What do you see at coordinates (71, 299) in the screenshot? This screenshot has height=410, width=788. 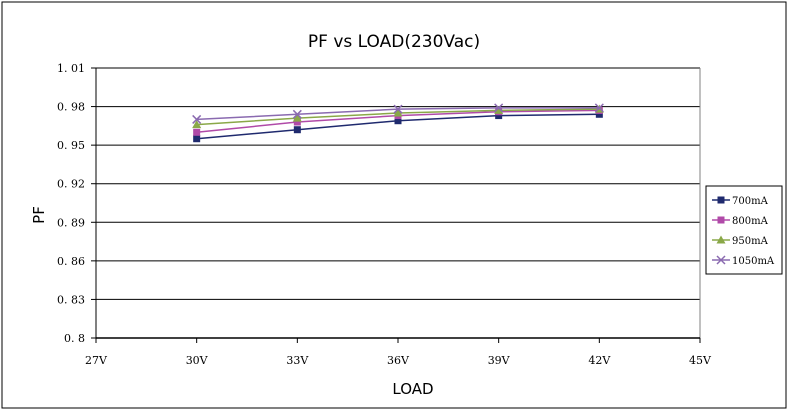 I see `y-tick-label: 0. 83` at bounding box center [71, 299].